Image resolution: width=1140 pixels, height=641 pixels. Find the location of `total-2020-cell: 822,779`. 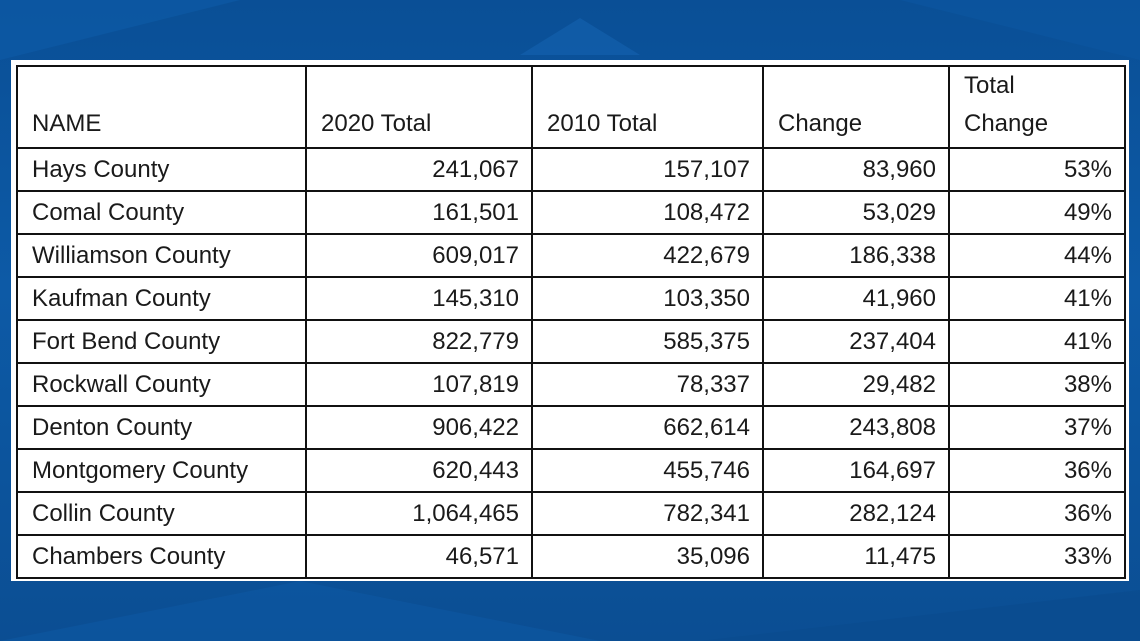

total-2020-cell: 822,779 is located at coordinates (419, 341).